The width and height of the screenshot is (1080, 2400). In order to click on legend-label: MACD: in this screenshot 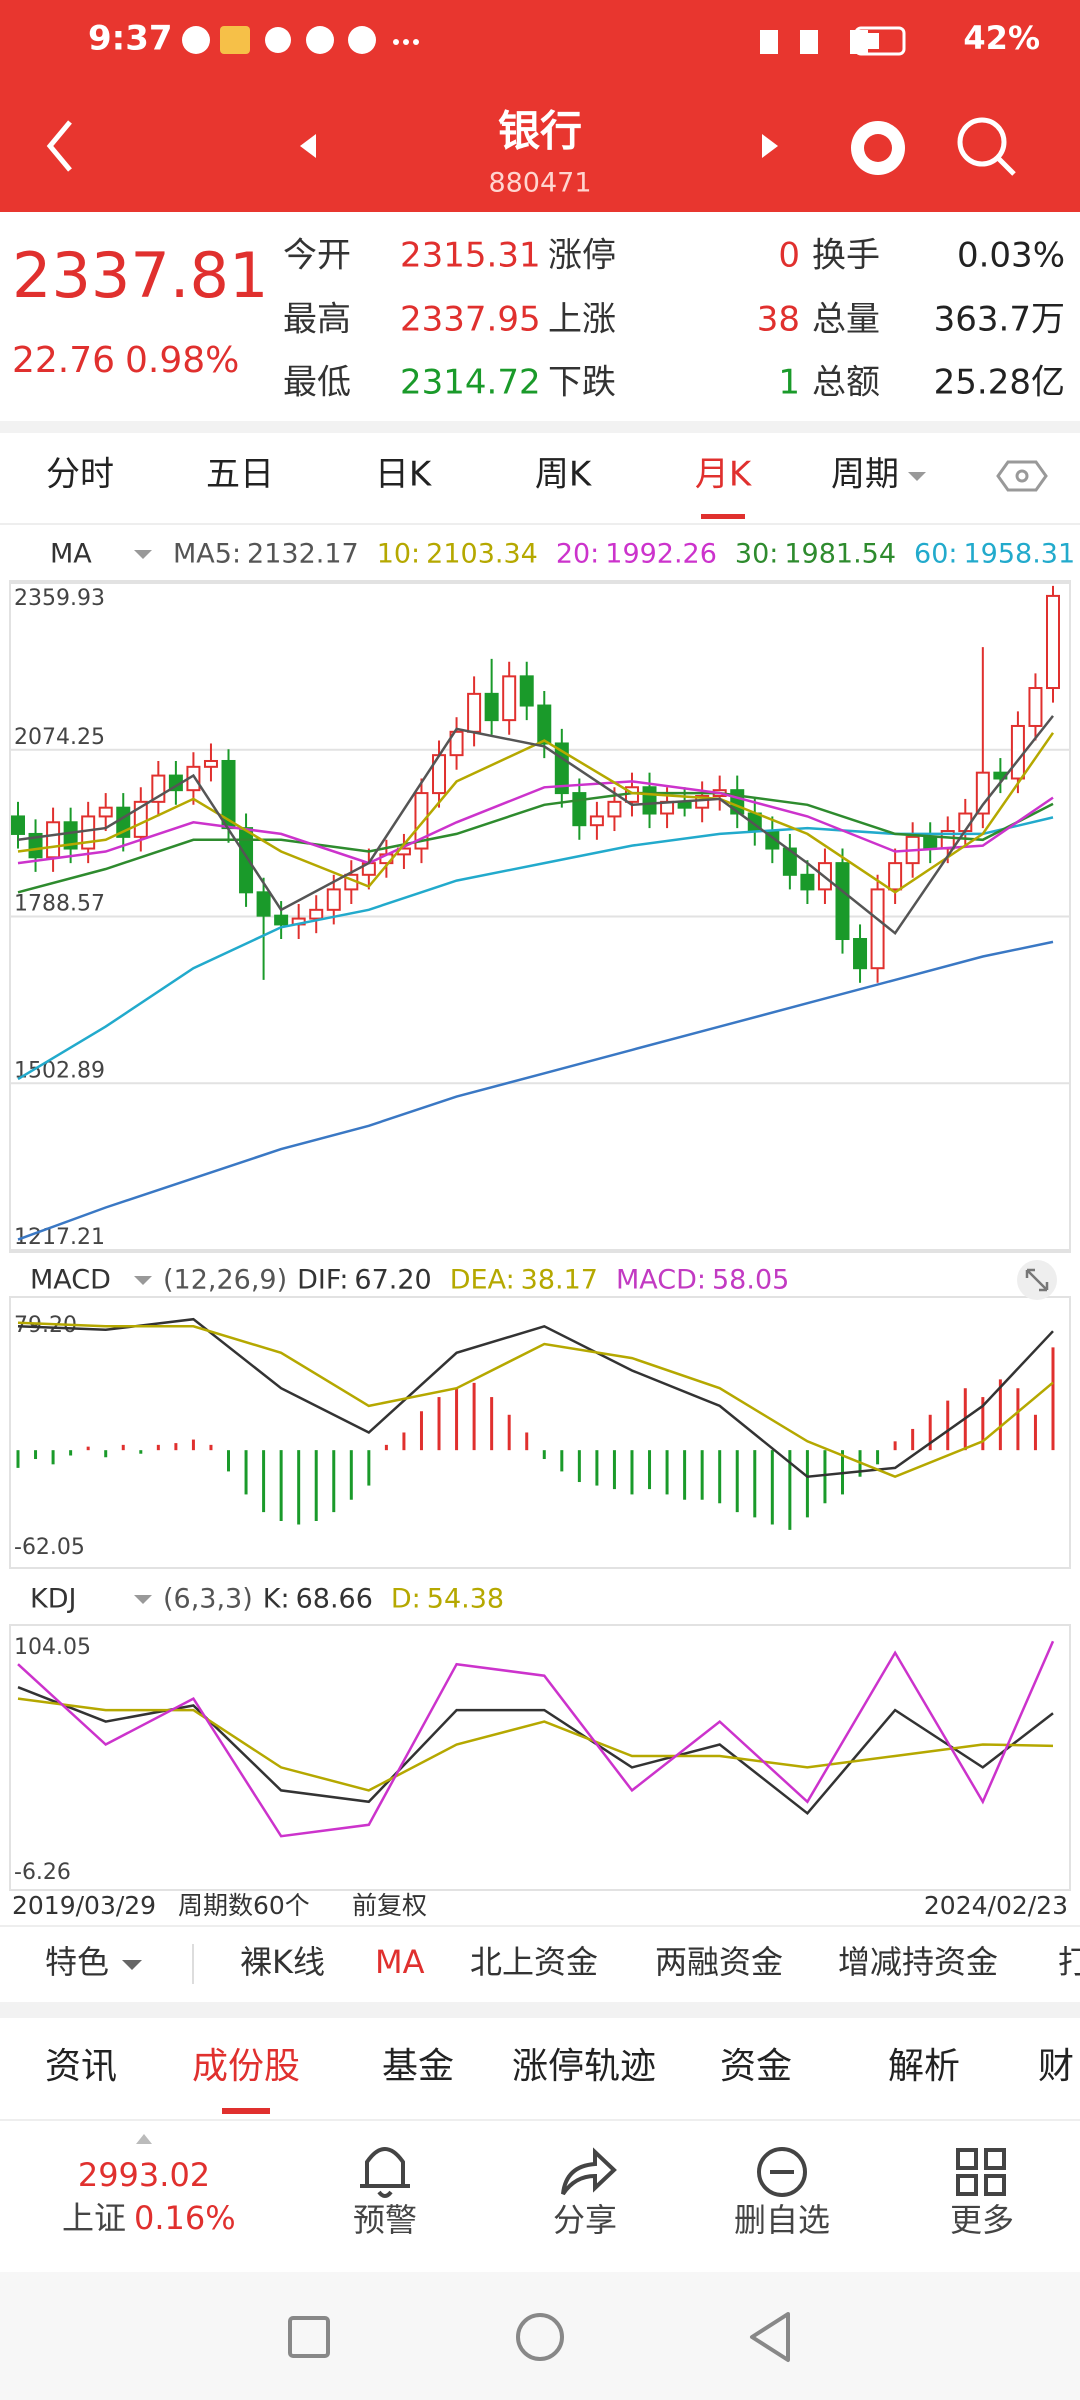, I will do `click(661, 1280)`.